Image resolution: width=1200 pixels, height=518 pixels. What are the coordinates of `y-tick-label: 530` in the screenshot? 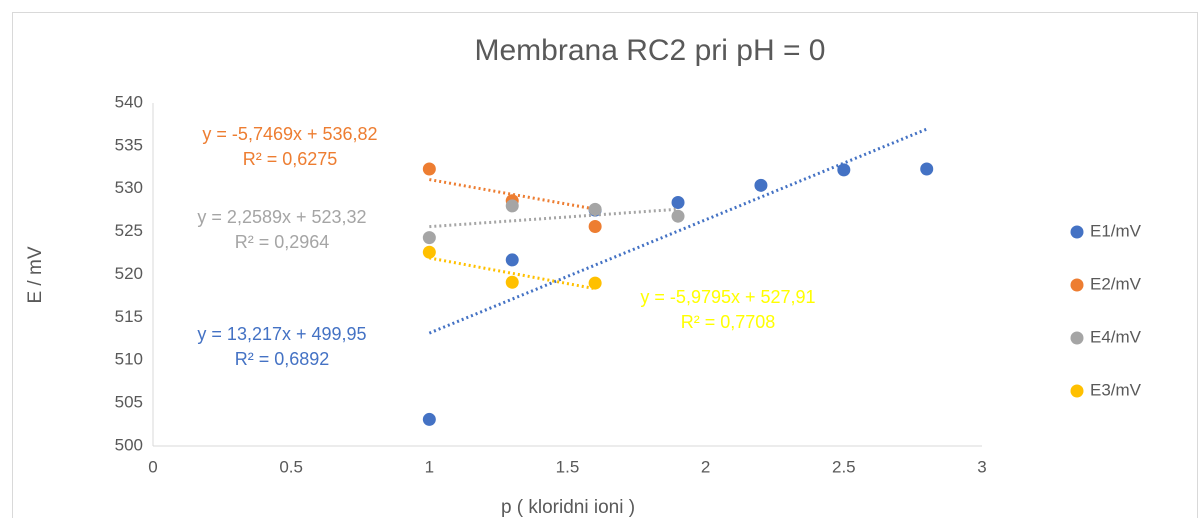 It's located at (129, 187).